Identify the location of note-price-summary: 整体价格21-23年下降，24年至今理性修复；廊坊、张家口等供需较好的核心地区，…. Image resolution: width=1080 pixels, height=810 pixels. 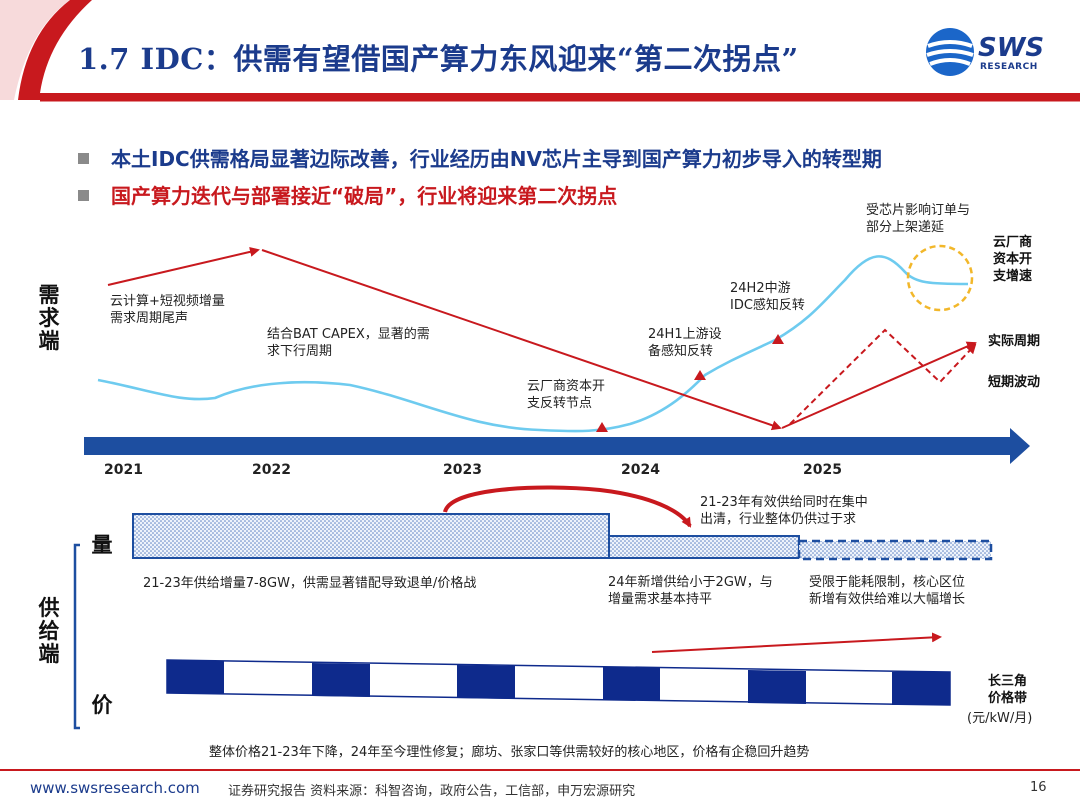
(509, 752).